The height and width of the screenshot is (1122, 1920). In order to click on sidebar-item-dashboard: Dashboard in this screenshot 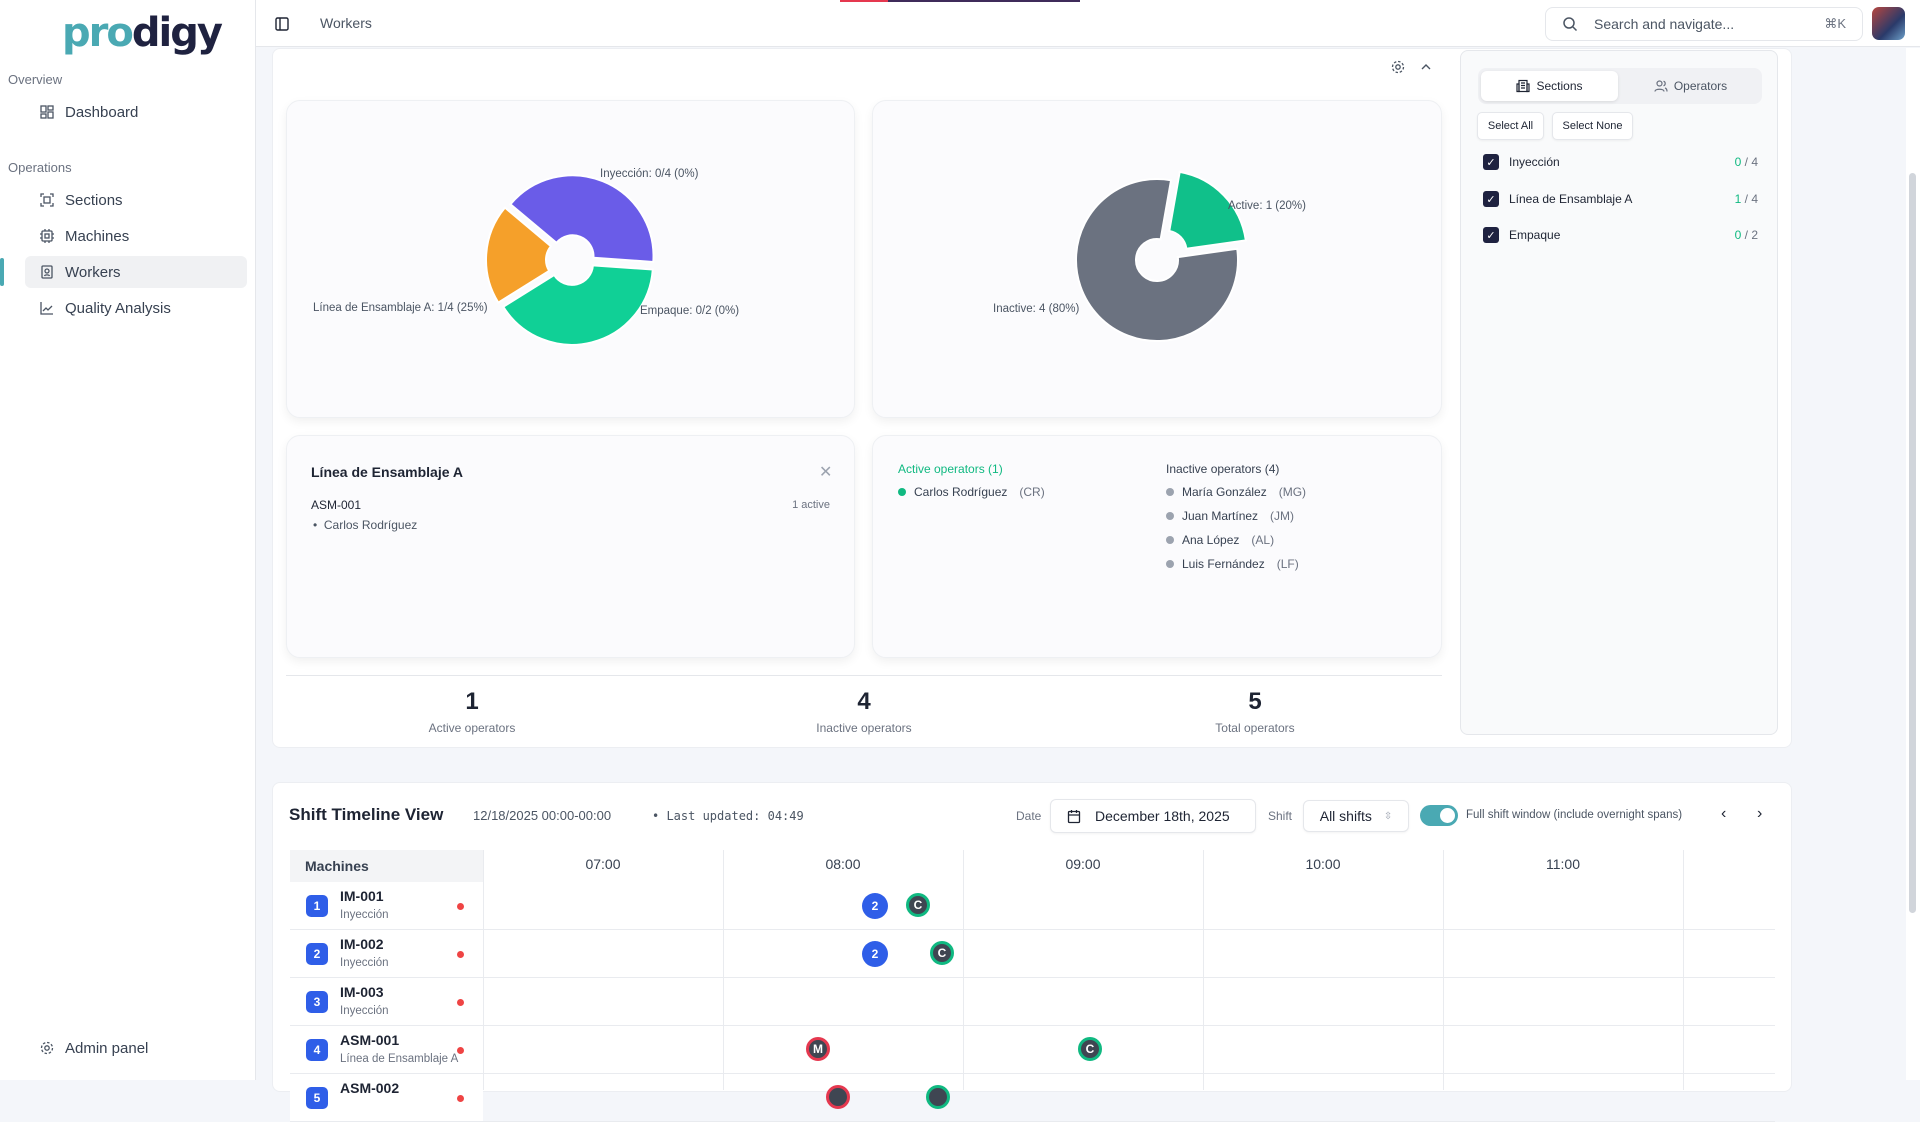, I will do `click(136, 112)`.